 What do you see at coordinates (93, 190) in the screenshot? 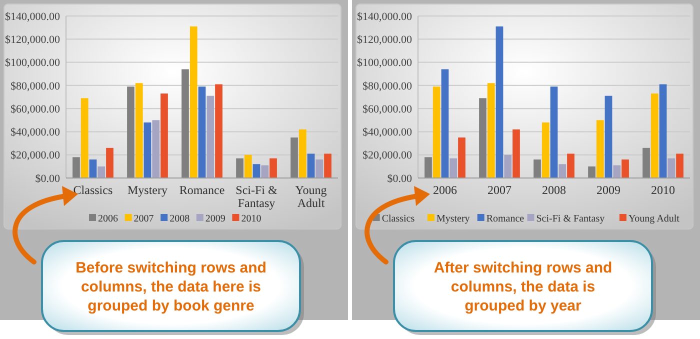
I see `x-tick-label: Classics` at bounding box center [93, 190].